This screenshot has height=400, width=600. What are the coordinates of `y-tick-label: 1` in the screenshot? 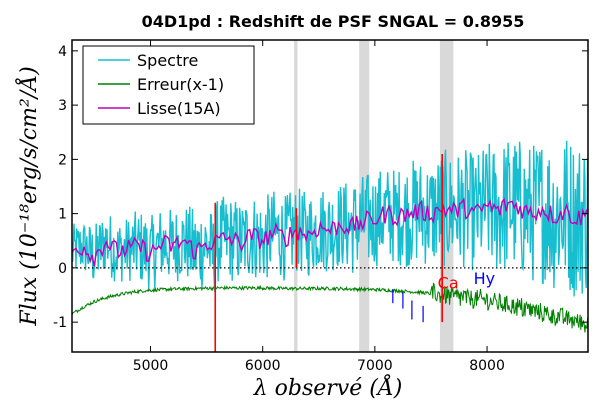 It's located at (62, 215).